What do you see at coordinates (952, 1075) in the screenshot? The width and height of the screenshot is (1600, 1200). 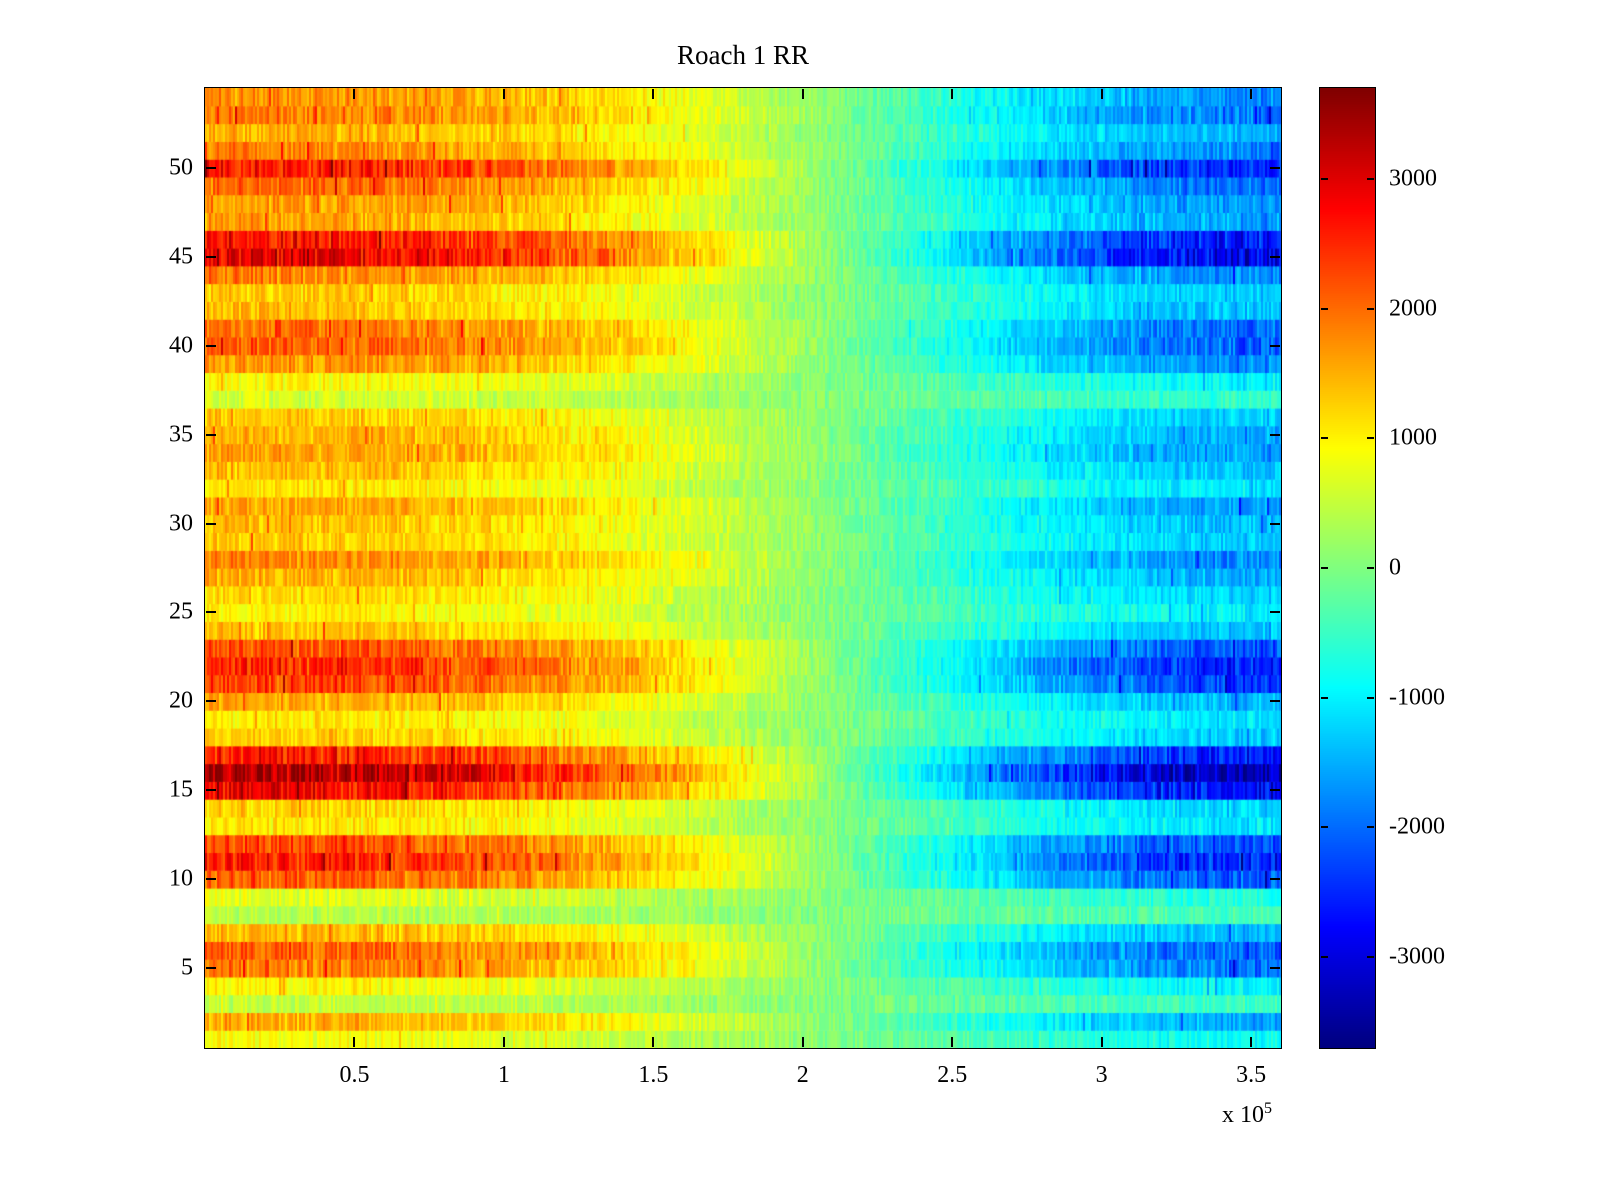 I see `x-tick-label: 2.5` at bounding box center [952, 1075].